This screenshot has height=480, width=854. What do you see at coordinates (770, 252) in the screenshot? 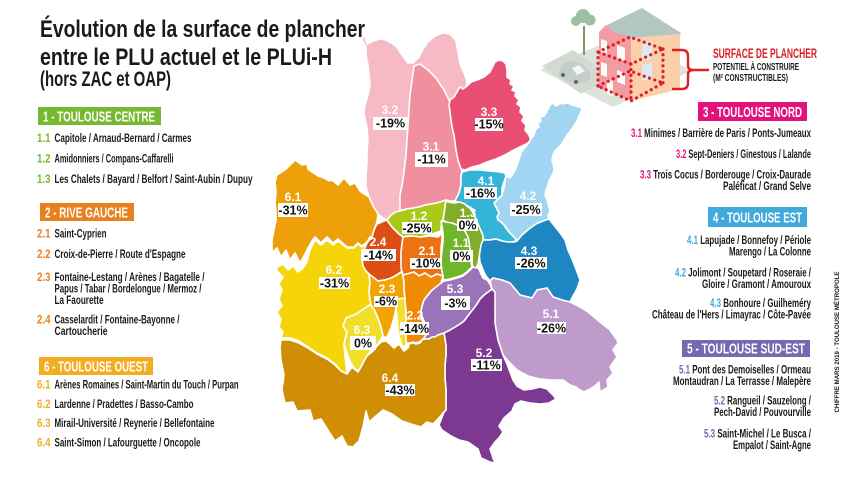
I see `svg-text: Marengo / La Colonne` at bounding box center [770, 252].